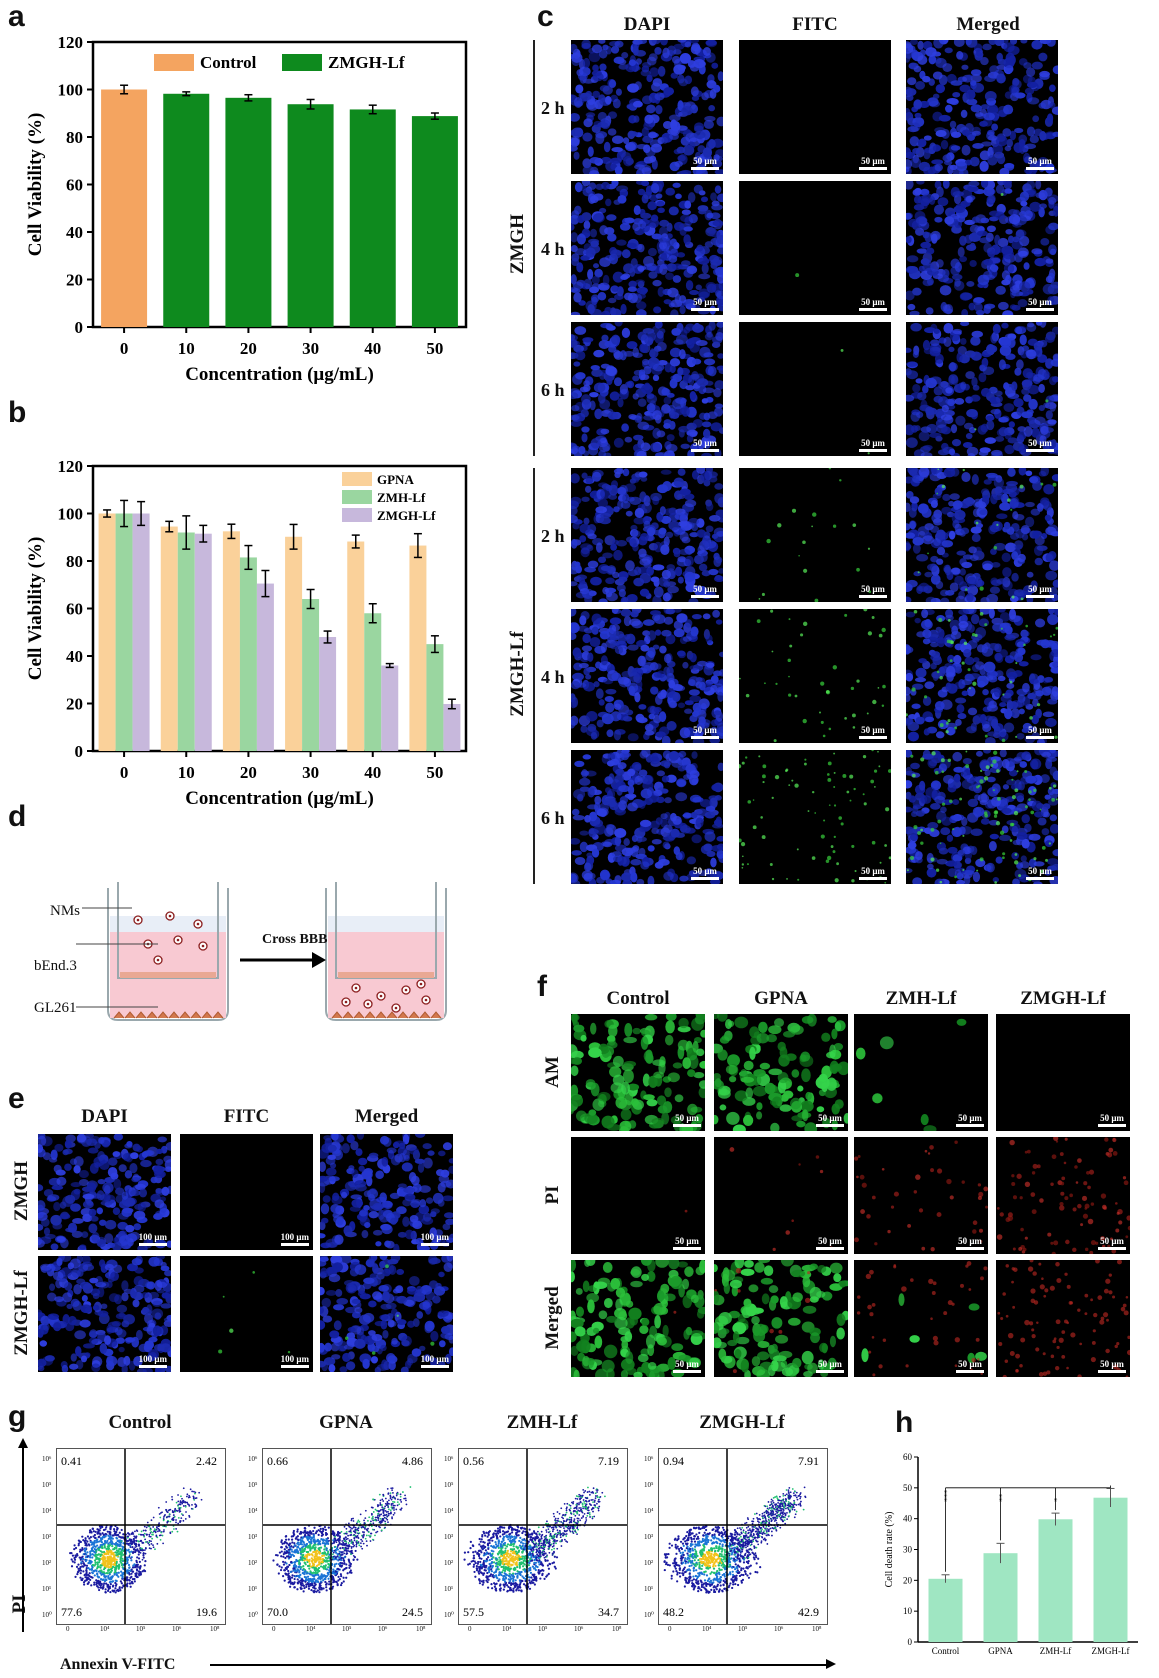  I want to click on y-tick-label: 10⁵, so click(649, 1485).